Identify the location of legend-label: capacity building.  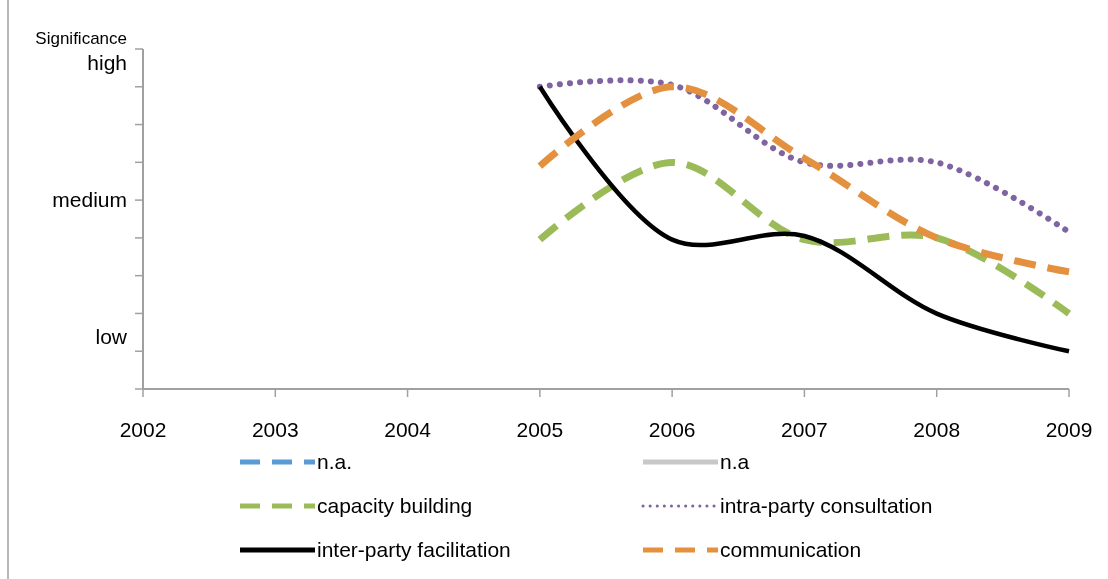
(395, 505).